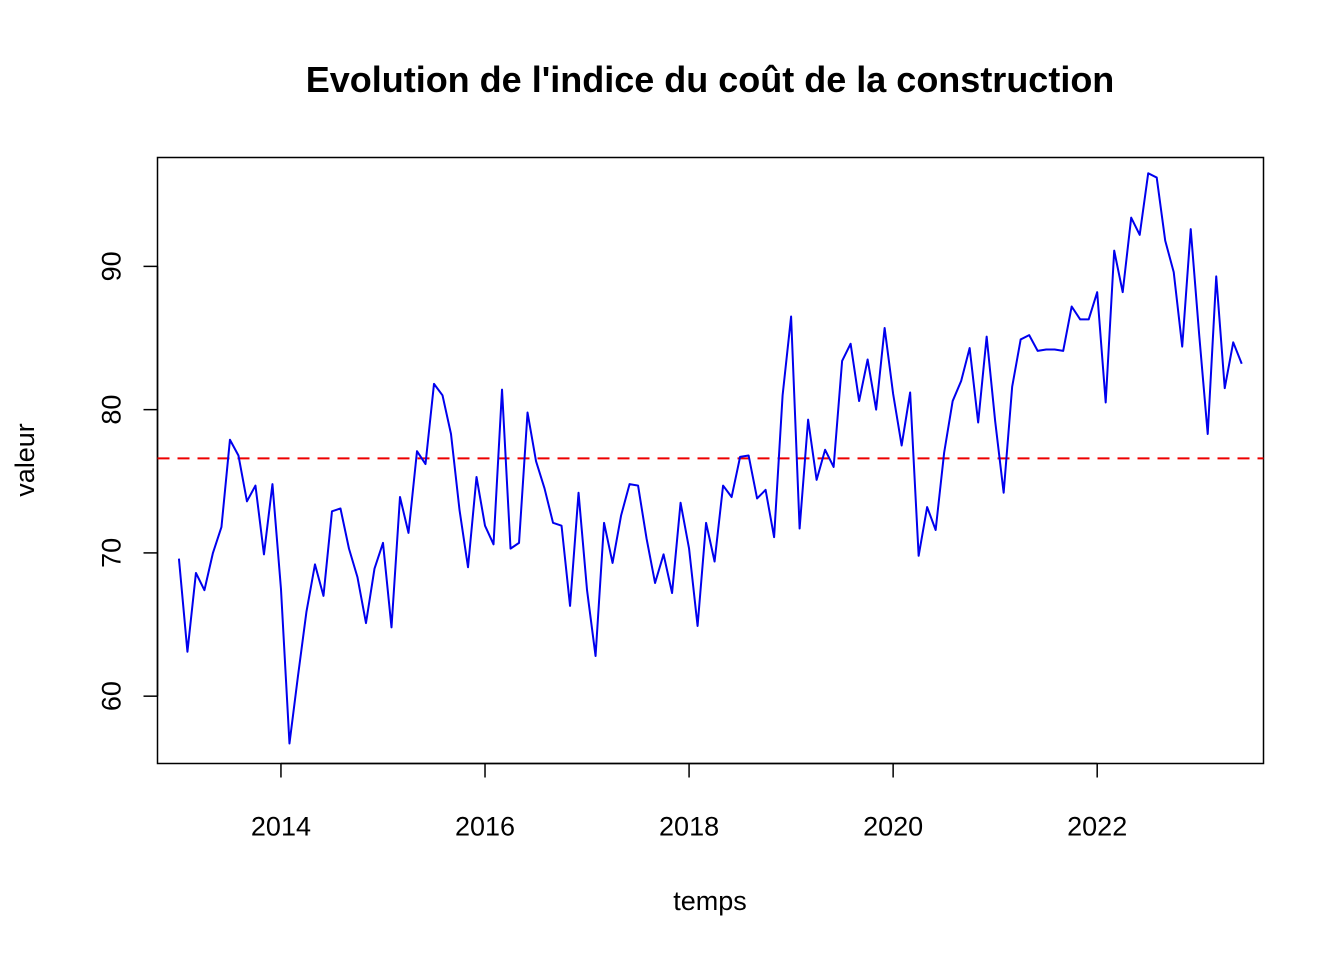  Describe the element at coordinates (689, 802) in the screenshot. I see `x-axis: 2014 2016 2018 2020 2022` at that location.